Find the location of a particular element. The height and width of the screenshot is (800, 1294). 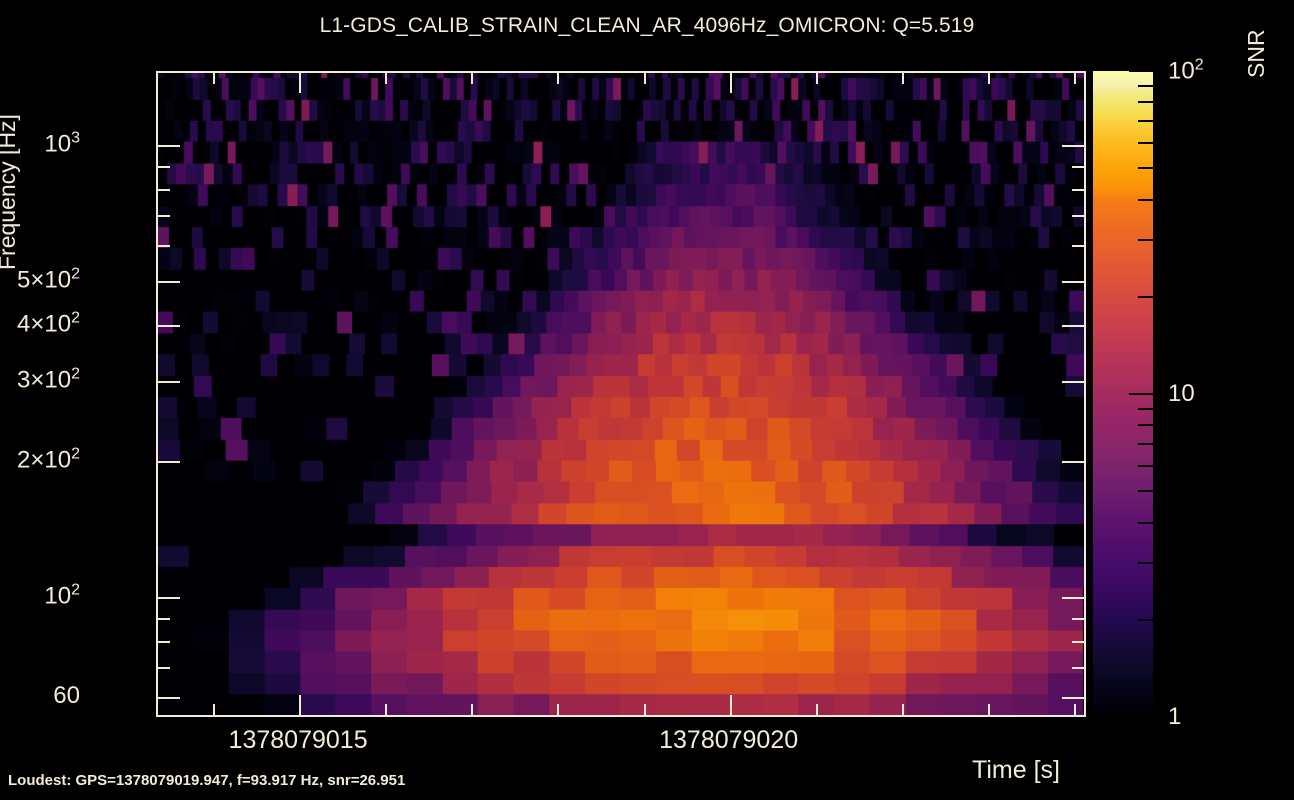

y-axis-tick-label: 5×10² is located at coordinates (48, 279).